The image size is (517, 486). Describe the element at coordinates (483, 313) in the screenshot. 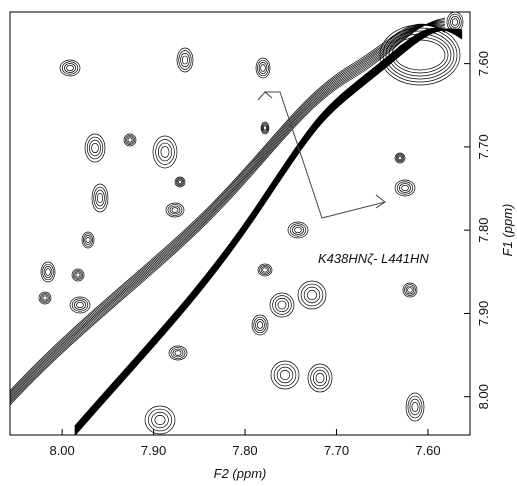

I see `y-tick-label: 7.90` at that location.